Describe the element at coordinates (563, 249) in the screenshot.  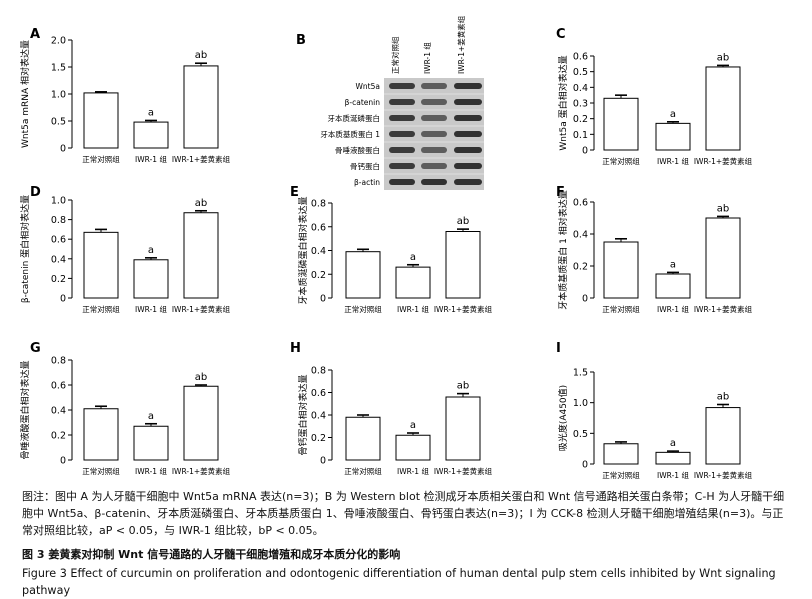
I see `y-axis-label: 牙本质基质蛋白 1 相对表达量` at that location.